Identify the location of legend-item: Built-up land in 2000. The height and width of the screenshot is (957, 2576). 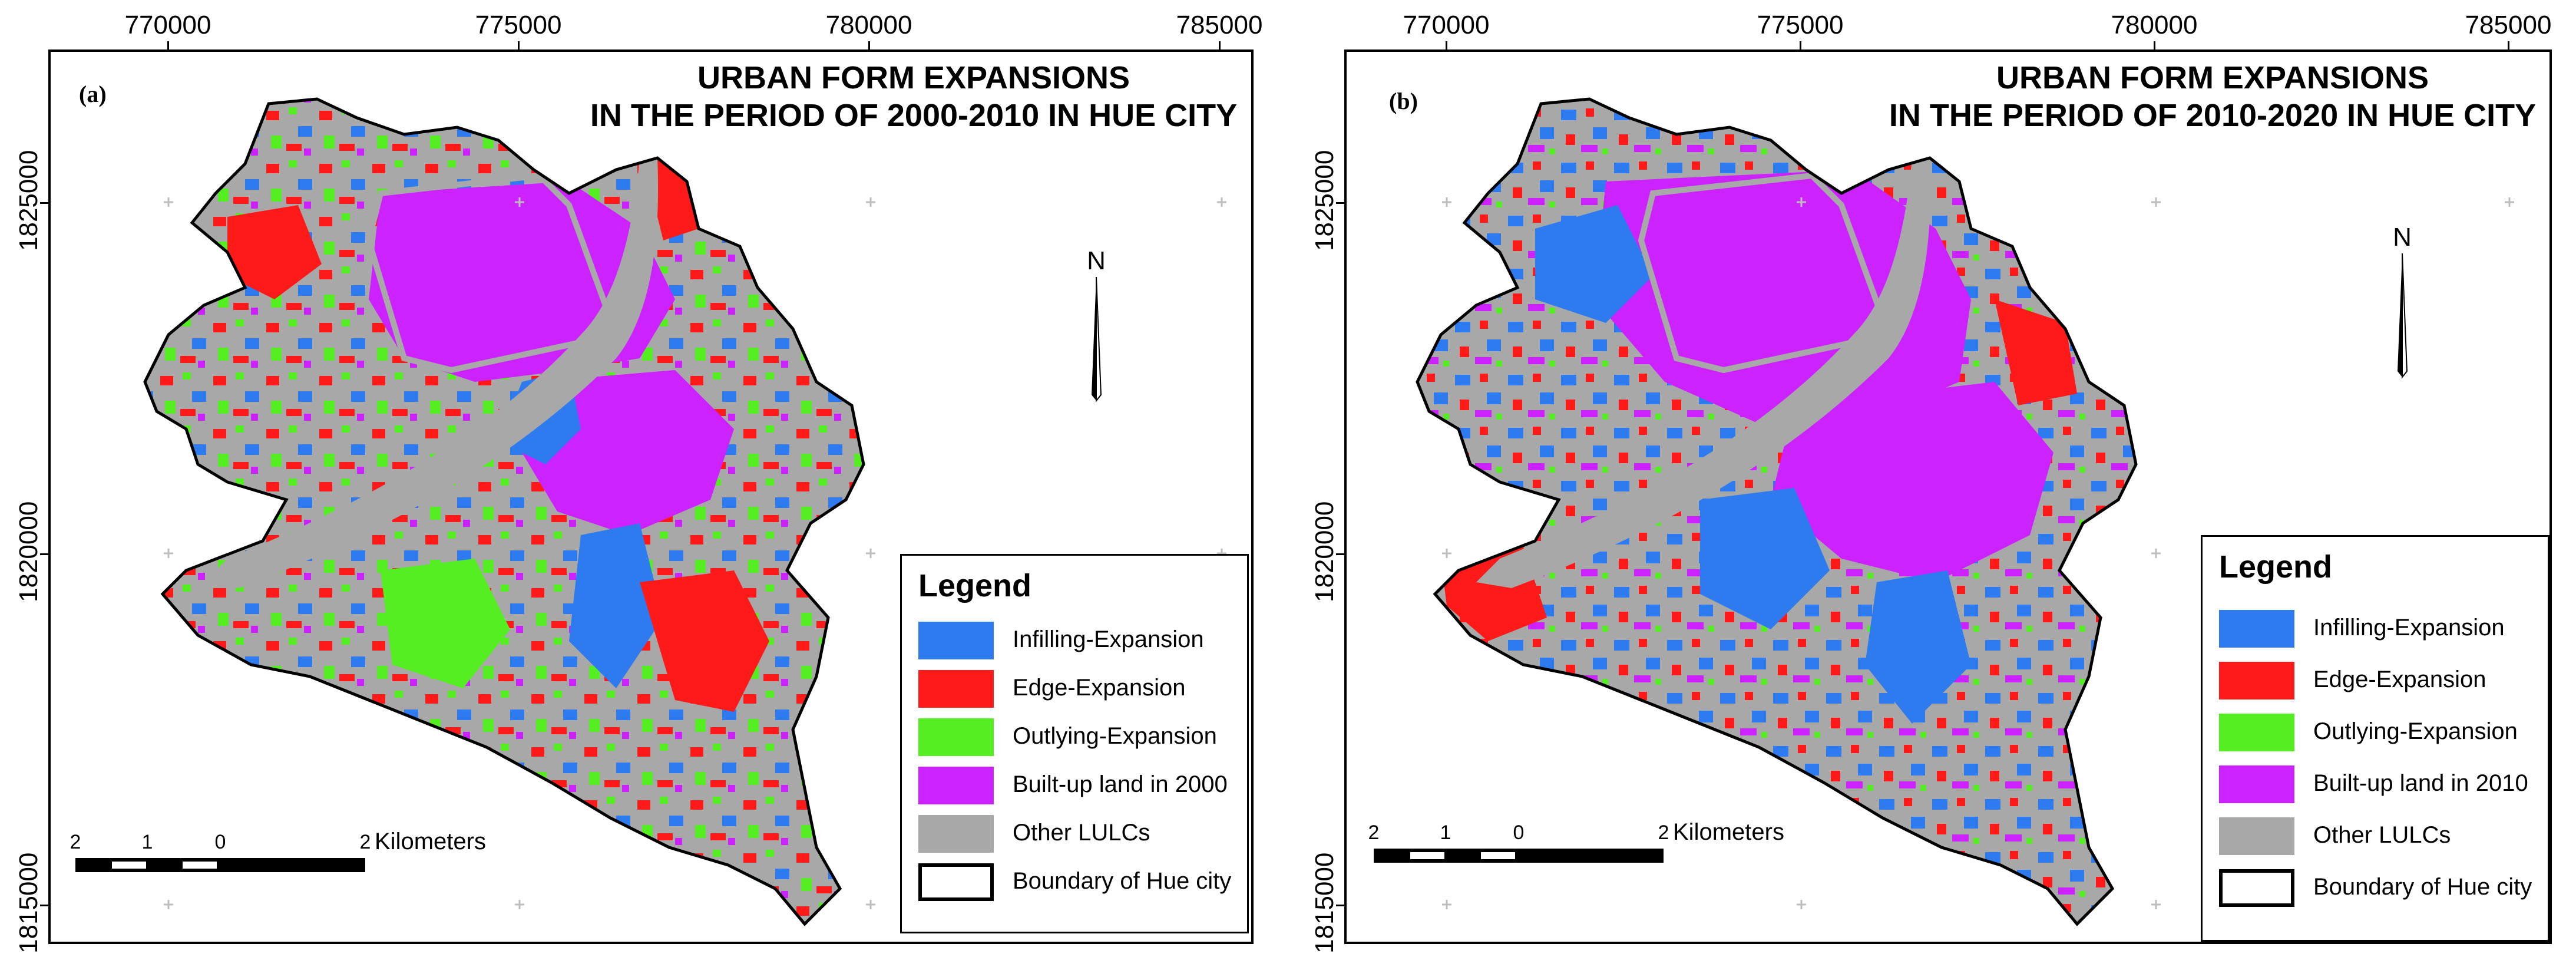
(1083, 787).